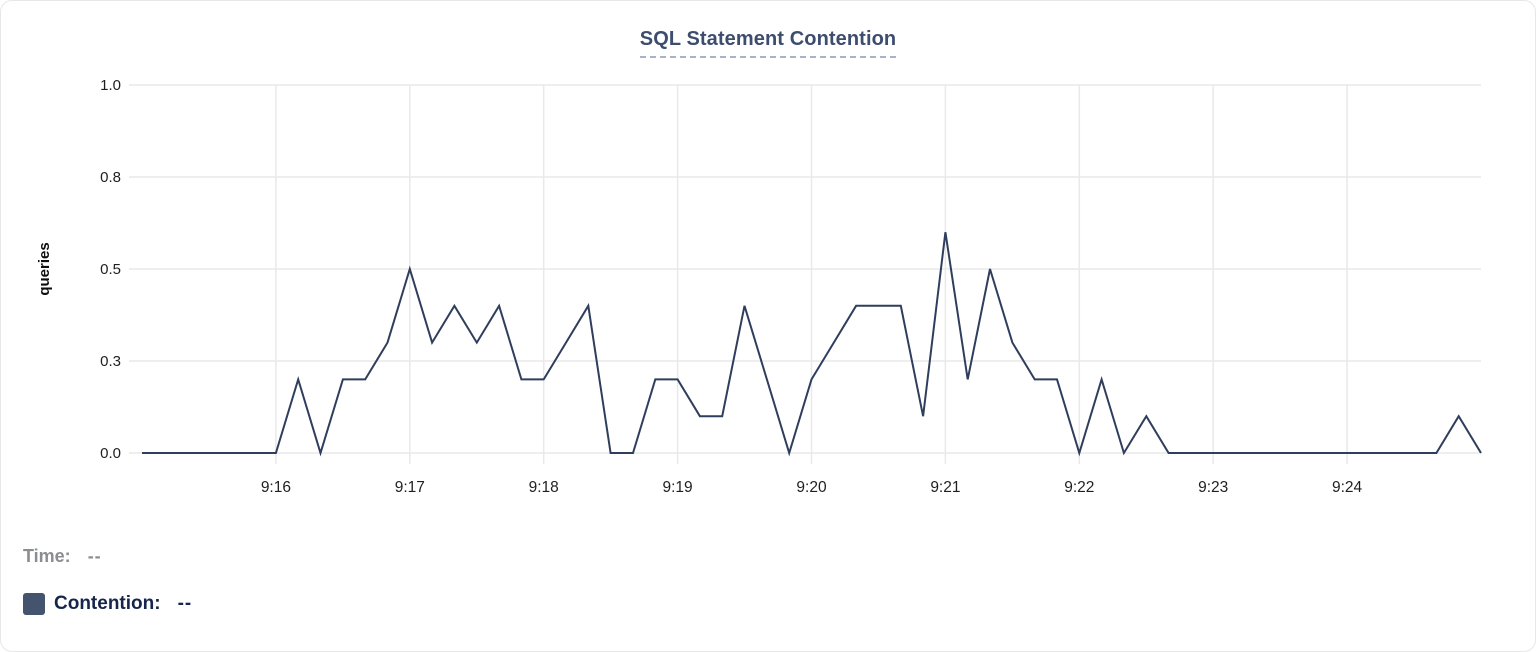  What do you see at coordinates (544, 487) in the screenshot?
I see `x-tick-label: 9:18` at bounding box center [544, 487].